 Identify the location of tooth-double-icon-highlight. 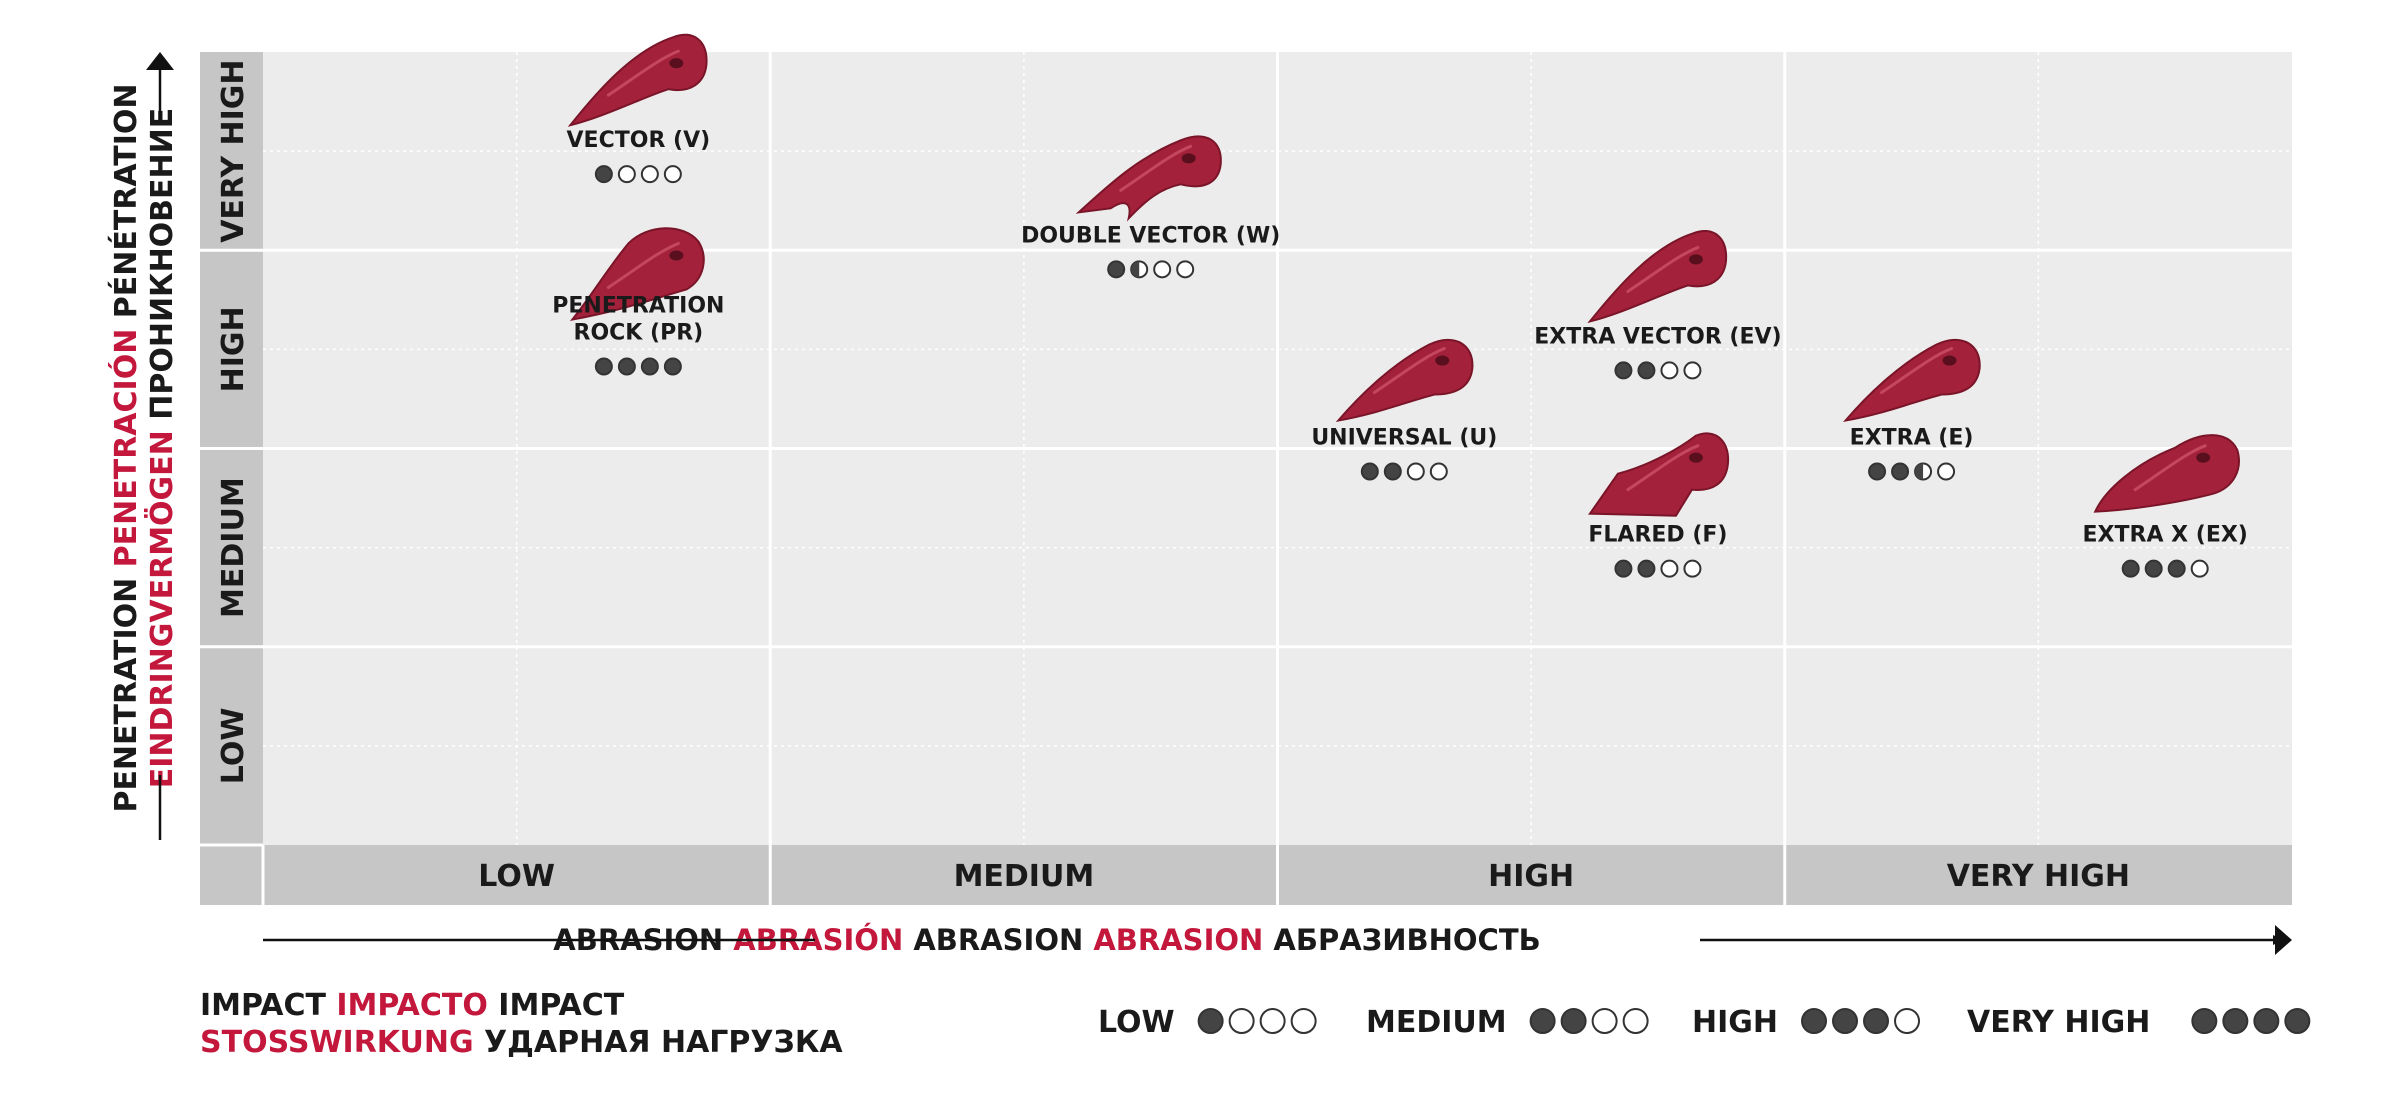
(1156, 168).